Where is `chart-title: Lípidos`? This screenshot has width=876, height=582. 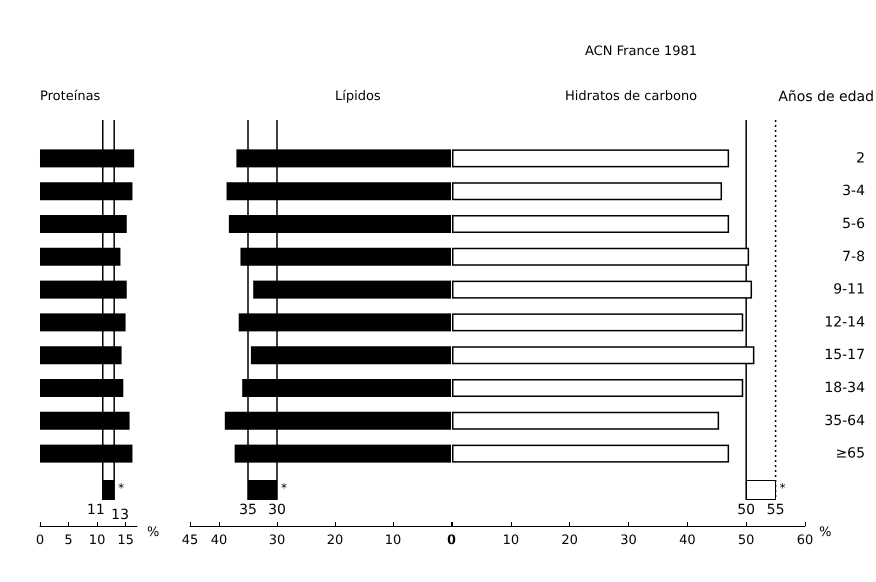 chart-title: Lípidos is located at coordinates (357, 96).